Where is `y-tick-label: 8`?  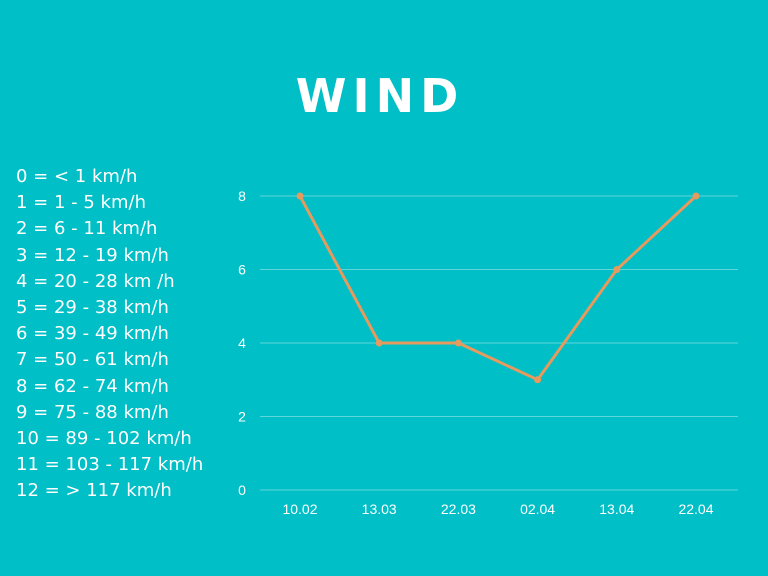
y-tick-label: 8 is located at coordinates (242, 196).